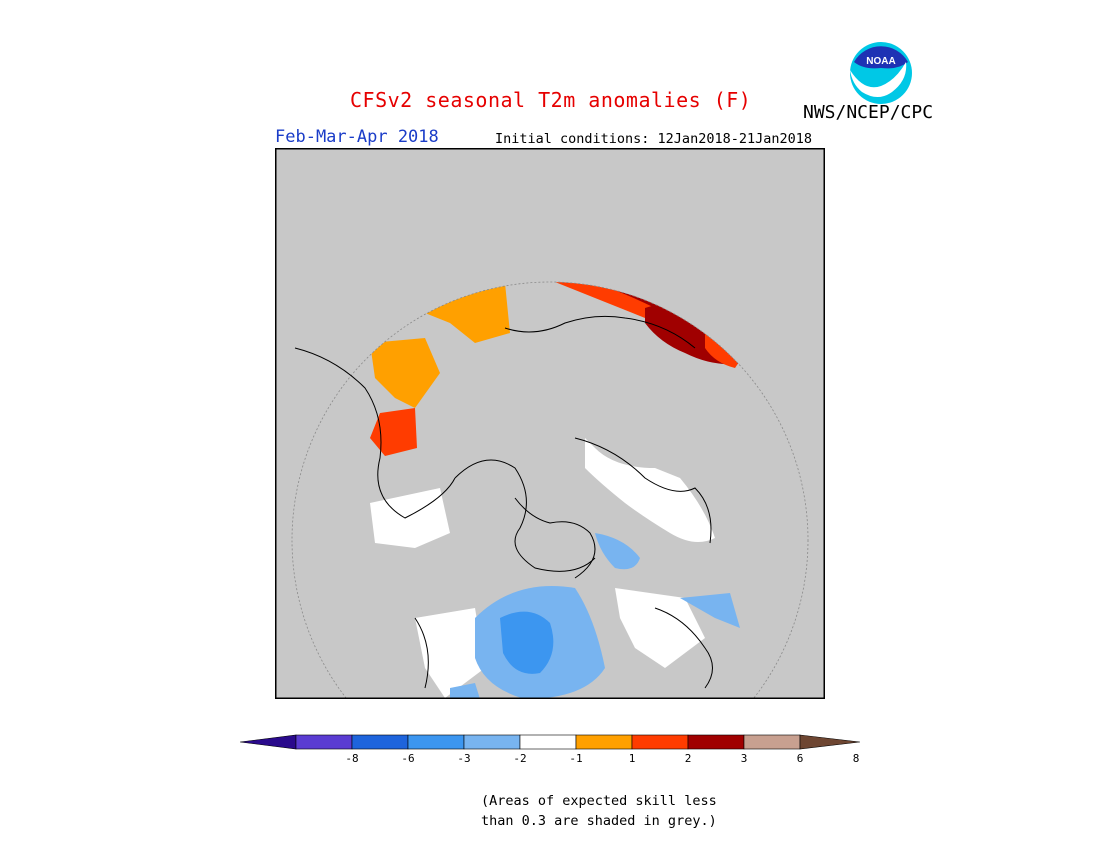 The image size is (1100, 850). I want to click on noaa-logo-icon: NOAA, so click(881, 73).